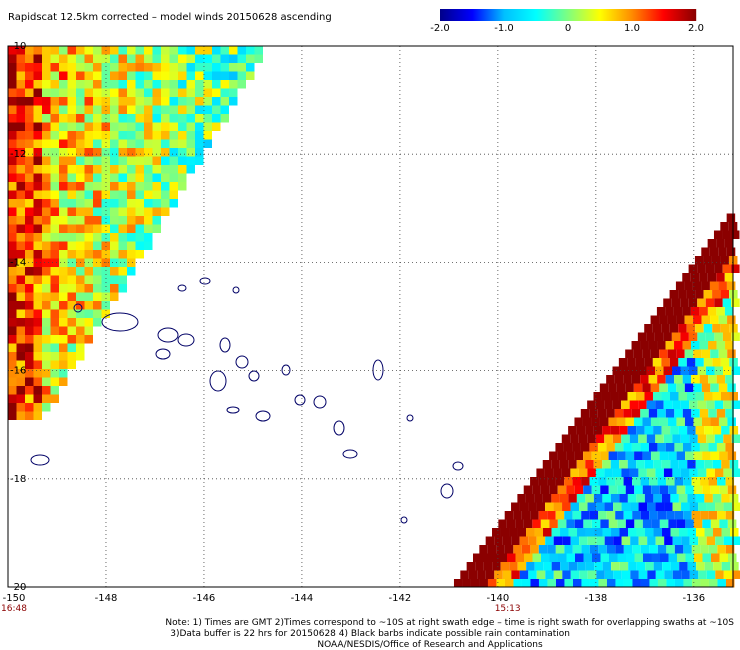  I want to click on x-tick-label: -140, so click(498, 598).